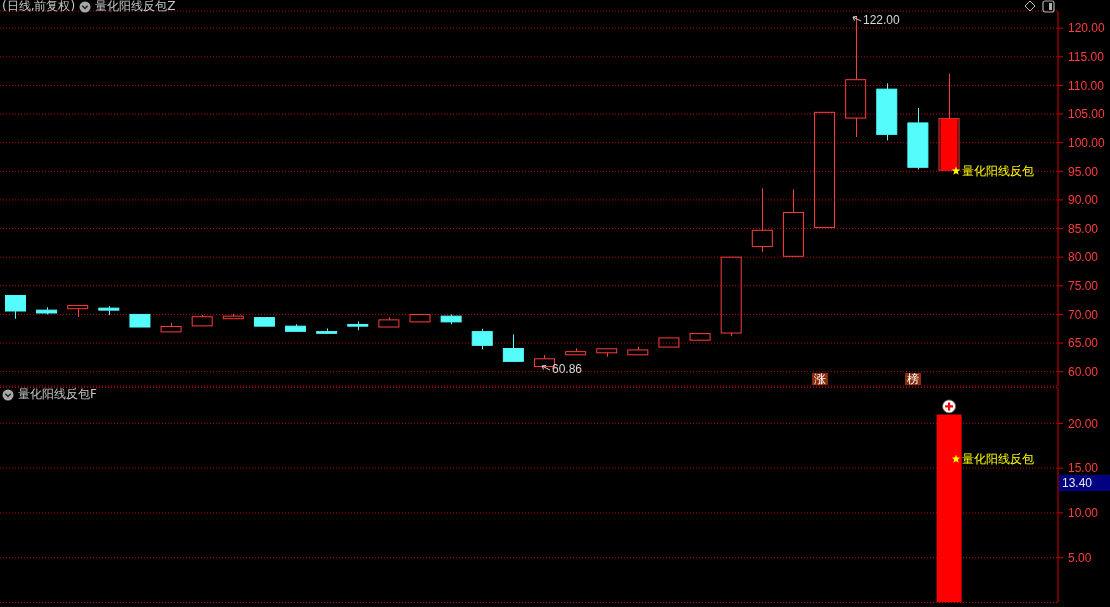 The width and height of the screenshot is (1110, 607). I want to click on chart-title: (日线,前复权), so click(39, 6).